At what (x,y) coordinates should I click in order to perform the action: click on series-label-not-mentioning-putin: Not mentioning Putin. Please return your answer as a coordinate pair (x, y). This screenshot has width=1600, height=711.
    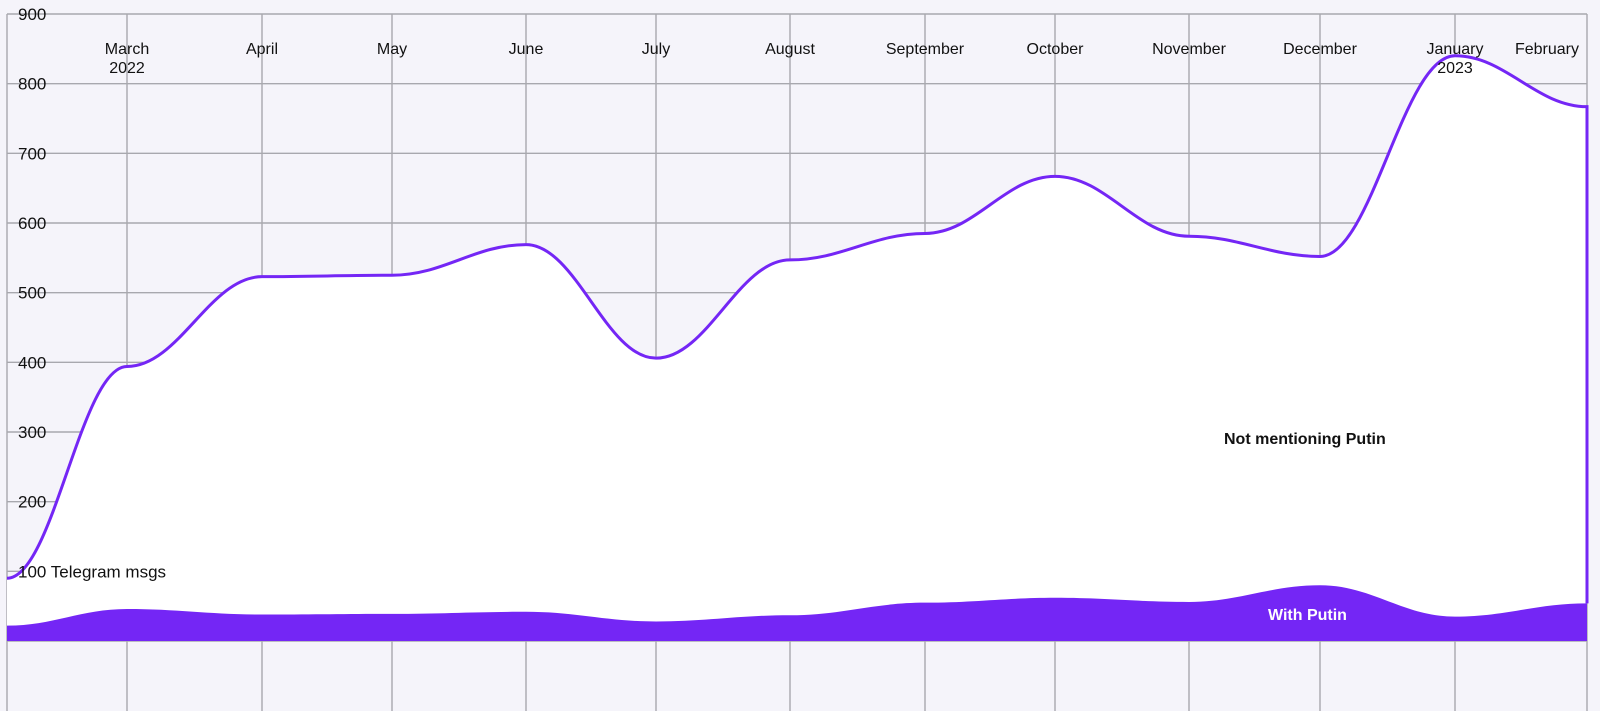
    Looking at the image, I should click on (1305, 439).